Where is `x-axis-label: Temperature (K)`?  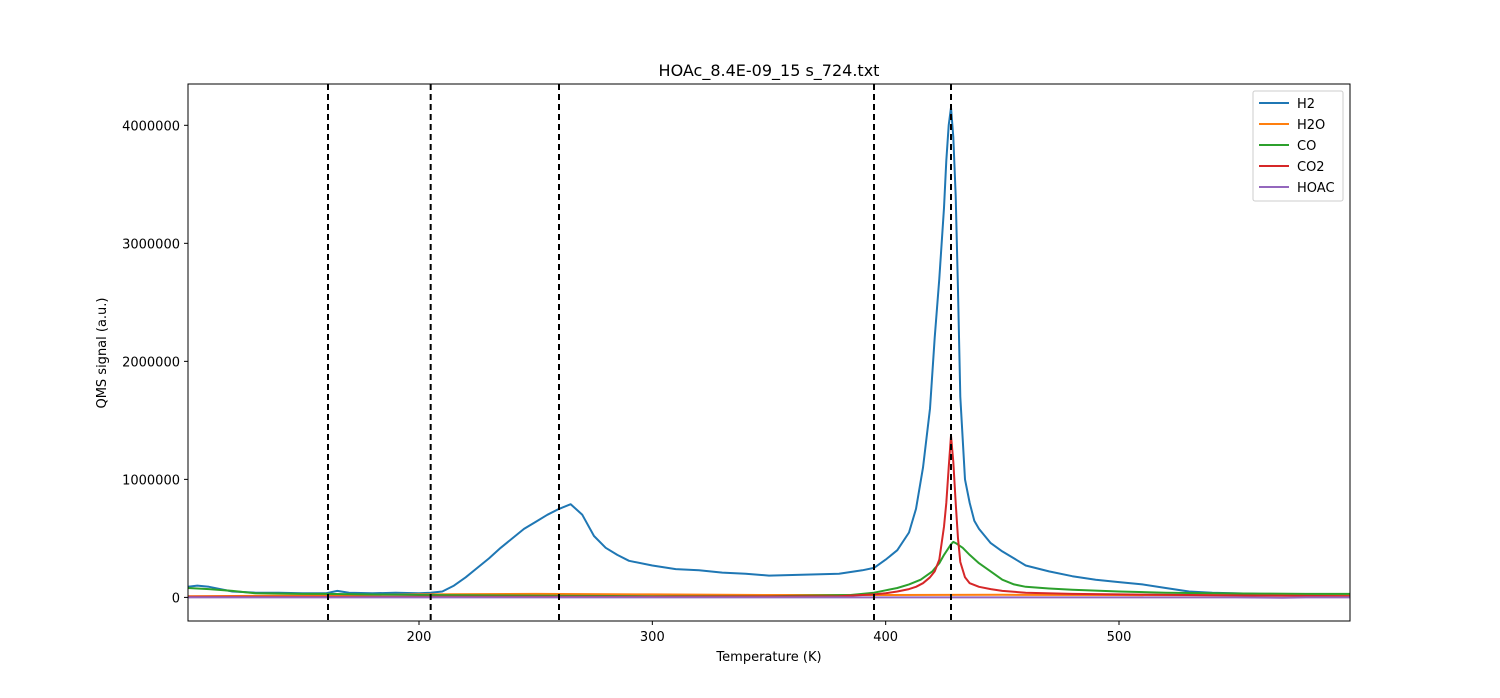
x-axis-label: Temperature (K) is located at coordinates (768, 657).